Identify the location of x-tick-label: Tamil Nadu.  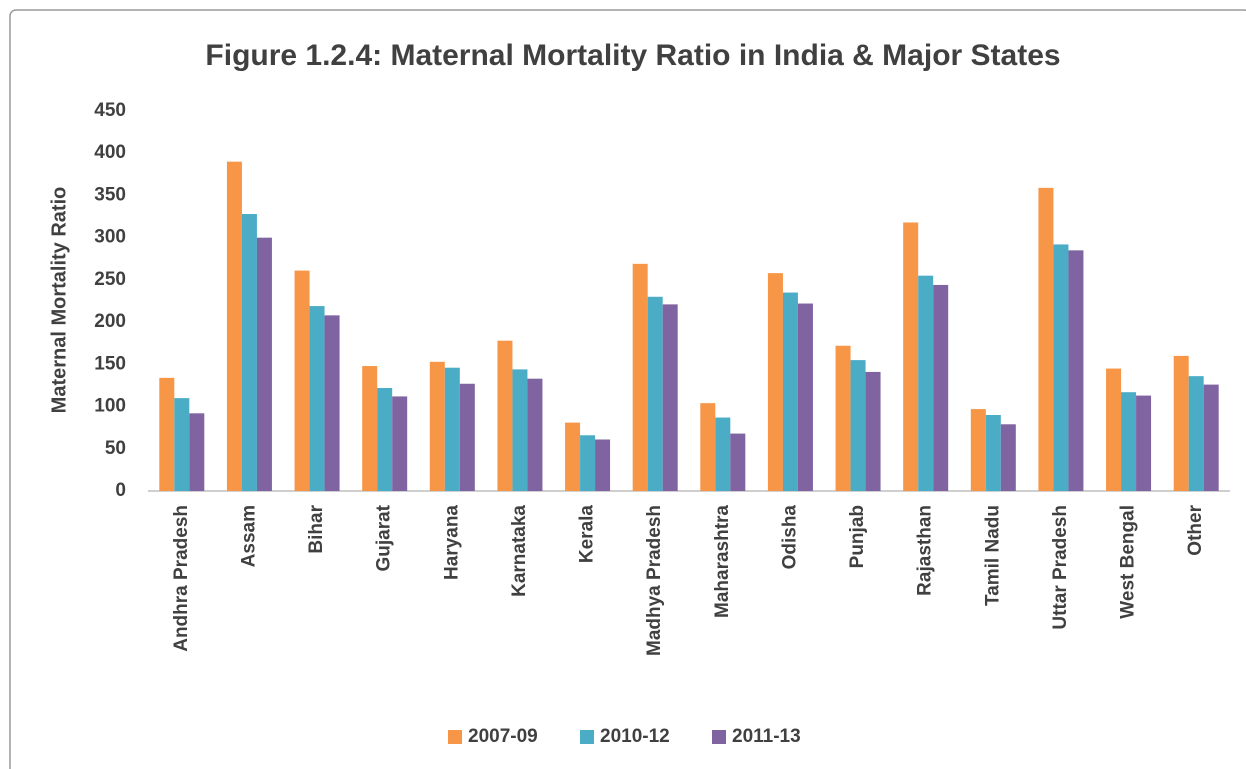
(992, 555).